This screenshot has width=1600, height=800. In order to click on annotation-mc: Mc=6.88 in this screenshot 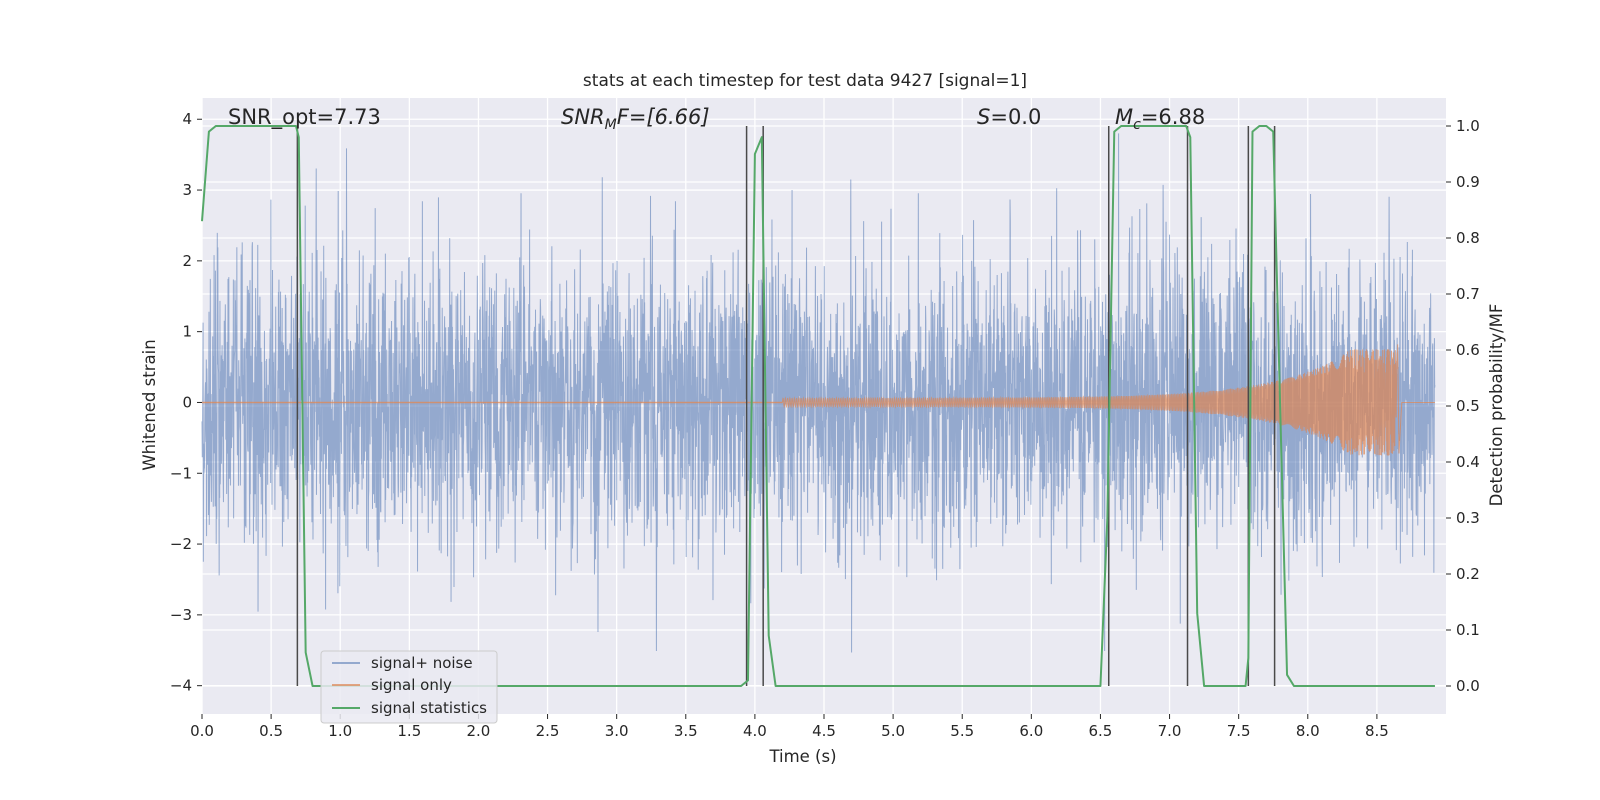, I will do `click(1160, 119)`.